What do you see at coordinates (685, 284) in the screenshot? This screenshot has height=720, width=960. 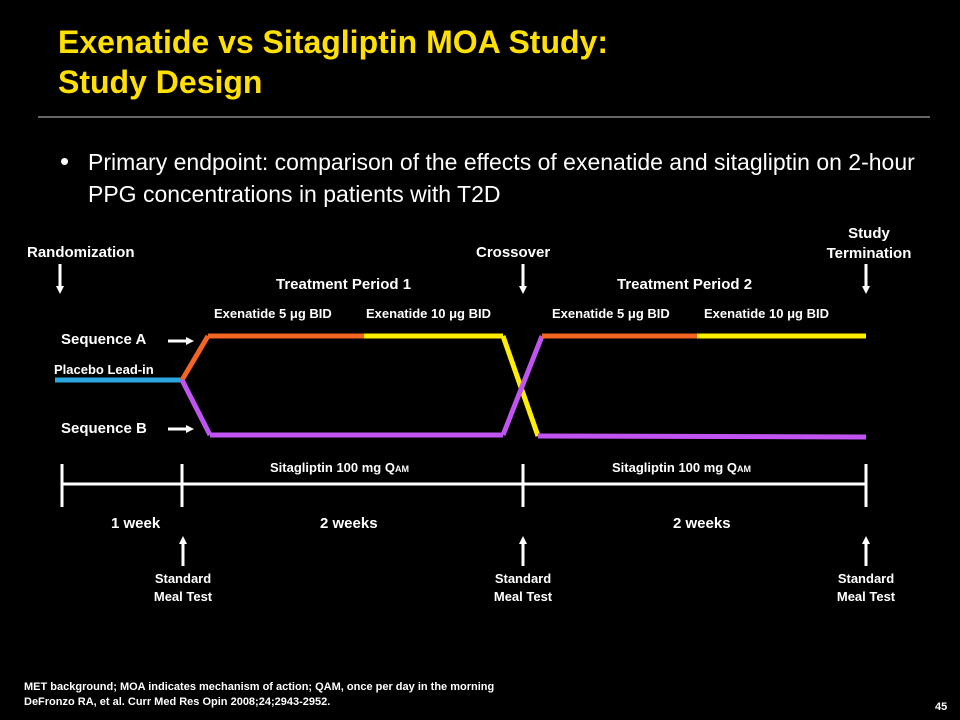 I see `treatment-period-2-label: Treatment Period 2` at bounding box center [685, 284].